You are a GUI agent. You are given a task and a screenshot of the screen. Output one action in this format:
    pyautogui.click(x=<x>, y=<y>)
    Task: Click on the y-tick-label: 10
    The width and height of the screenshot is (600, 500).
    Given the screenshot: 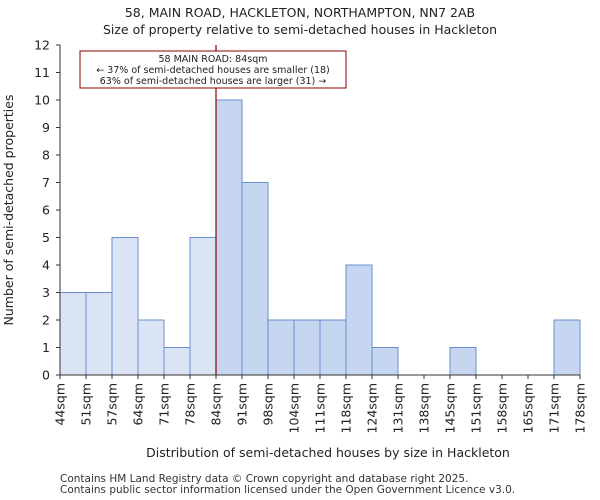 What is the action you would take?
    pyautogui.click(x=42, y=100)
    